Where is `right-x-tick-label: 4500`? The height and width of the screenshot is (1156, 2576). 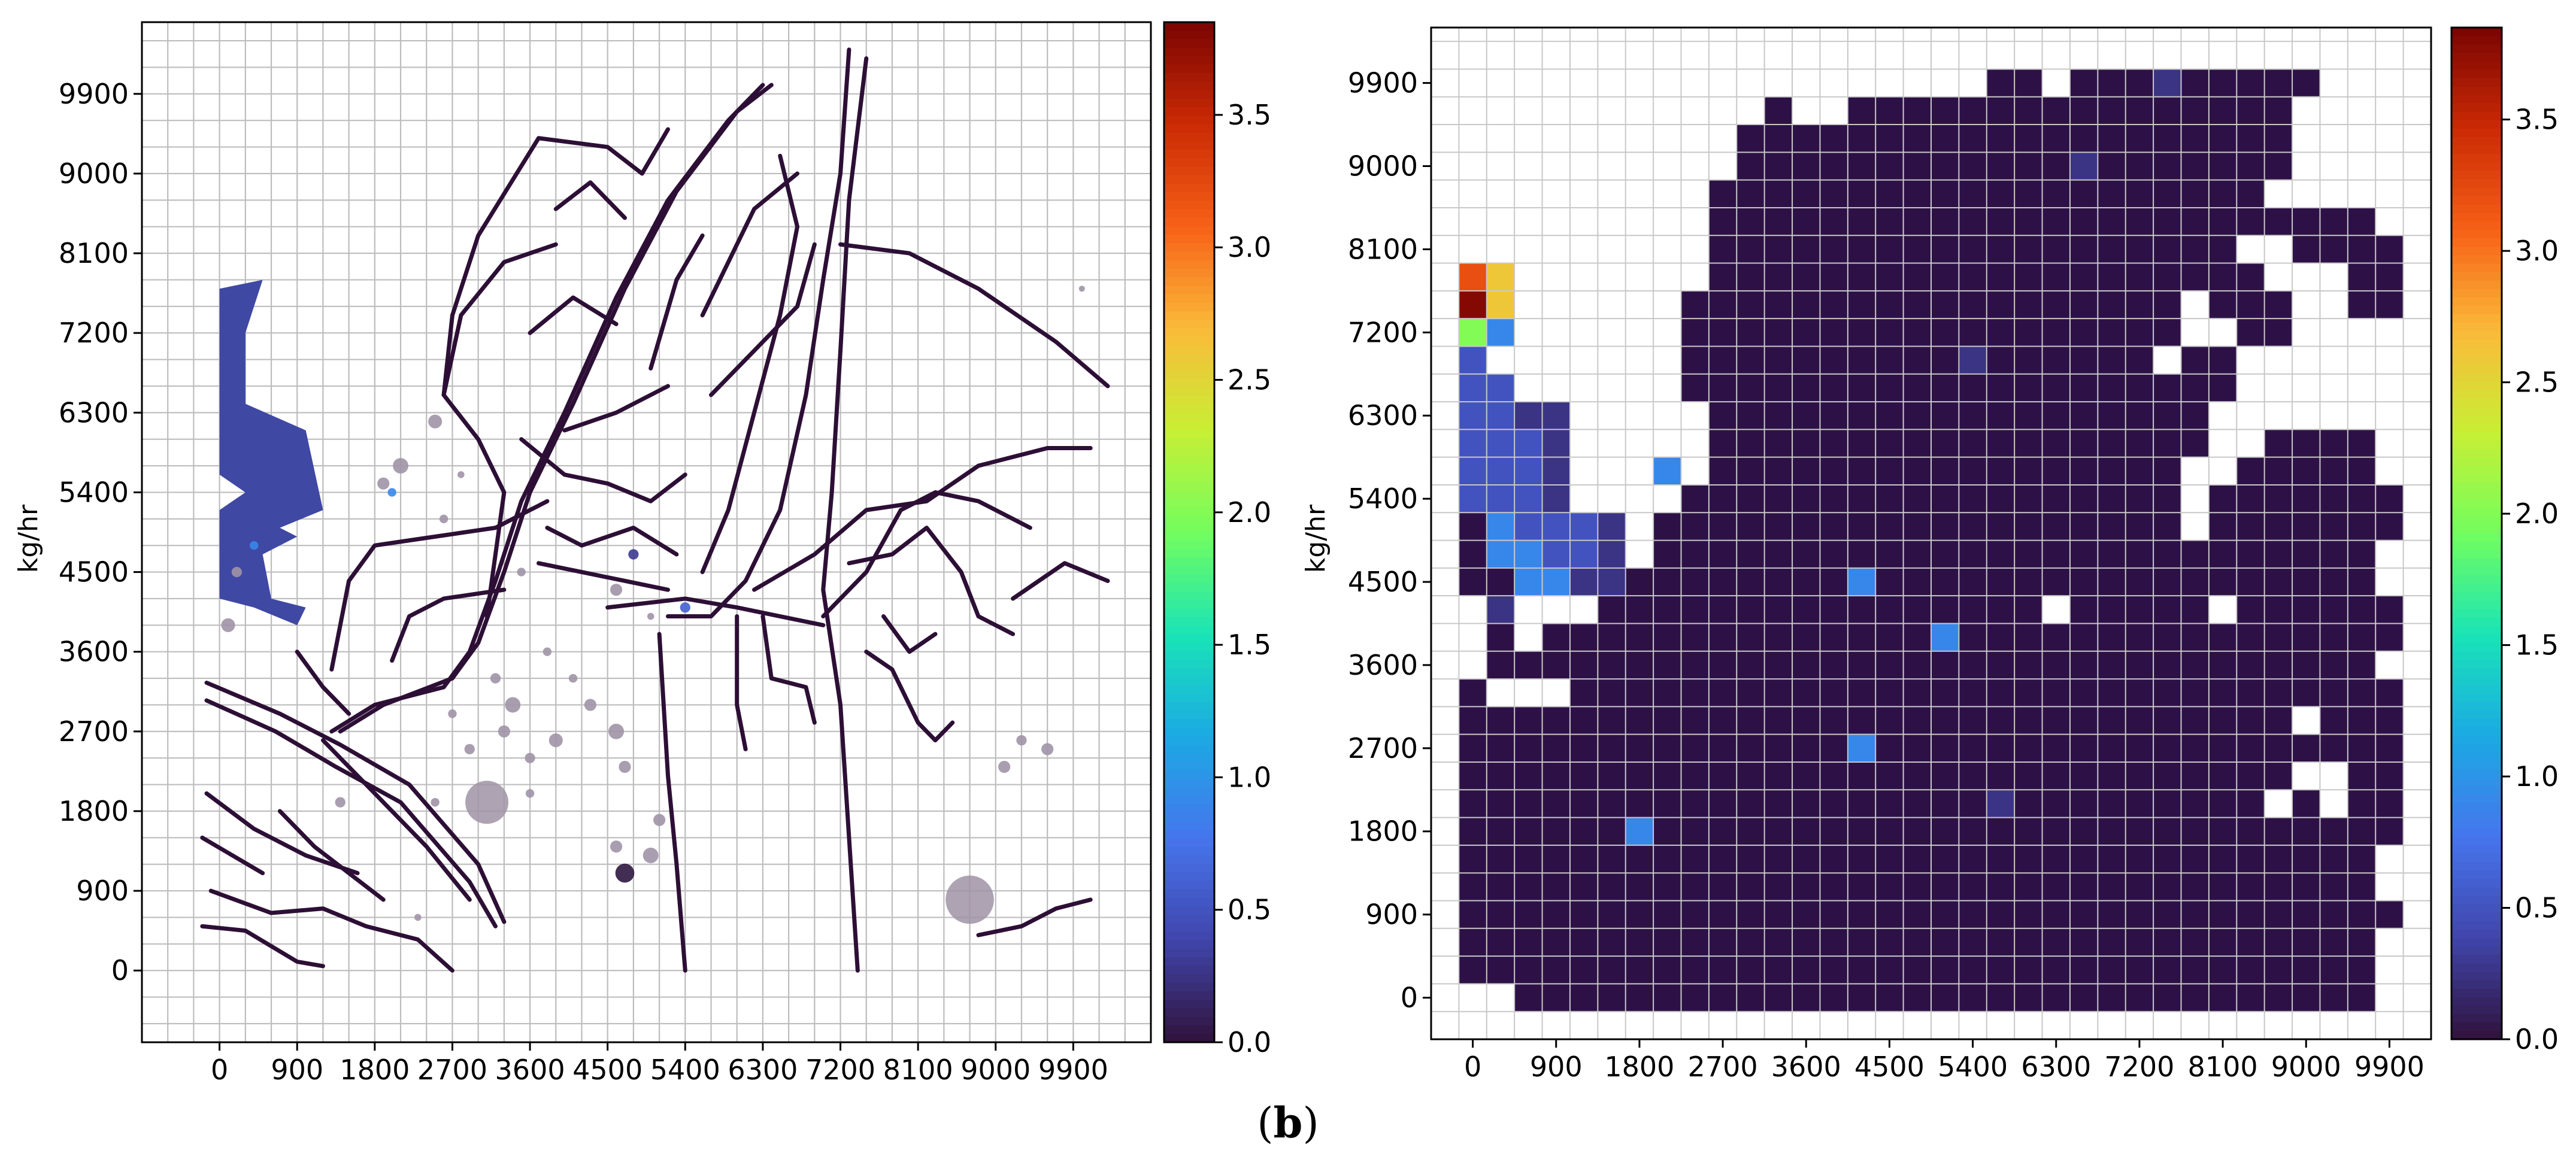
right-x-tick-label: 4500 is located at coordinates (1889, 1067).